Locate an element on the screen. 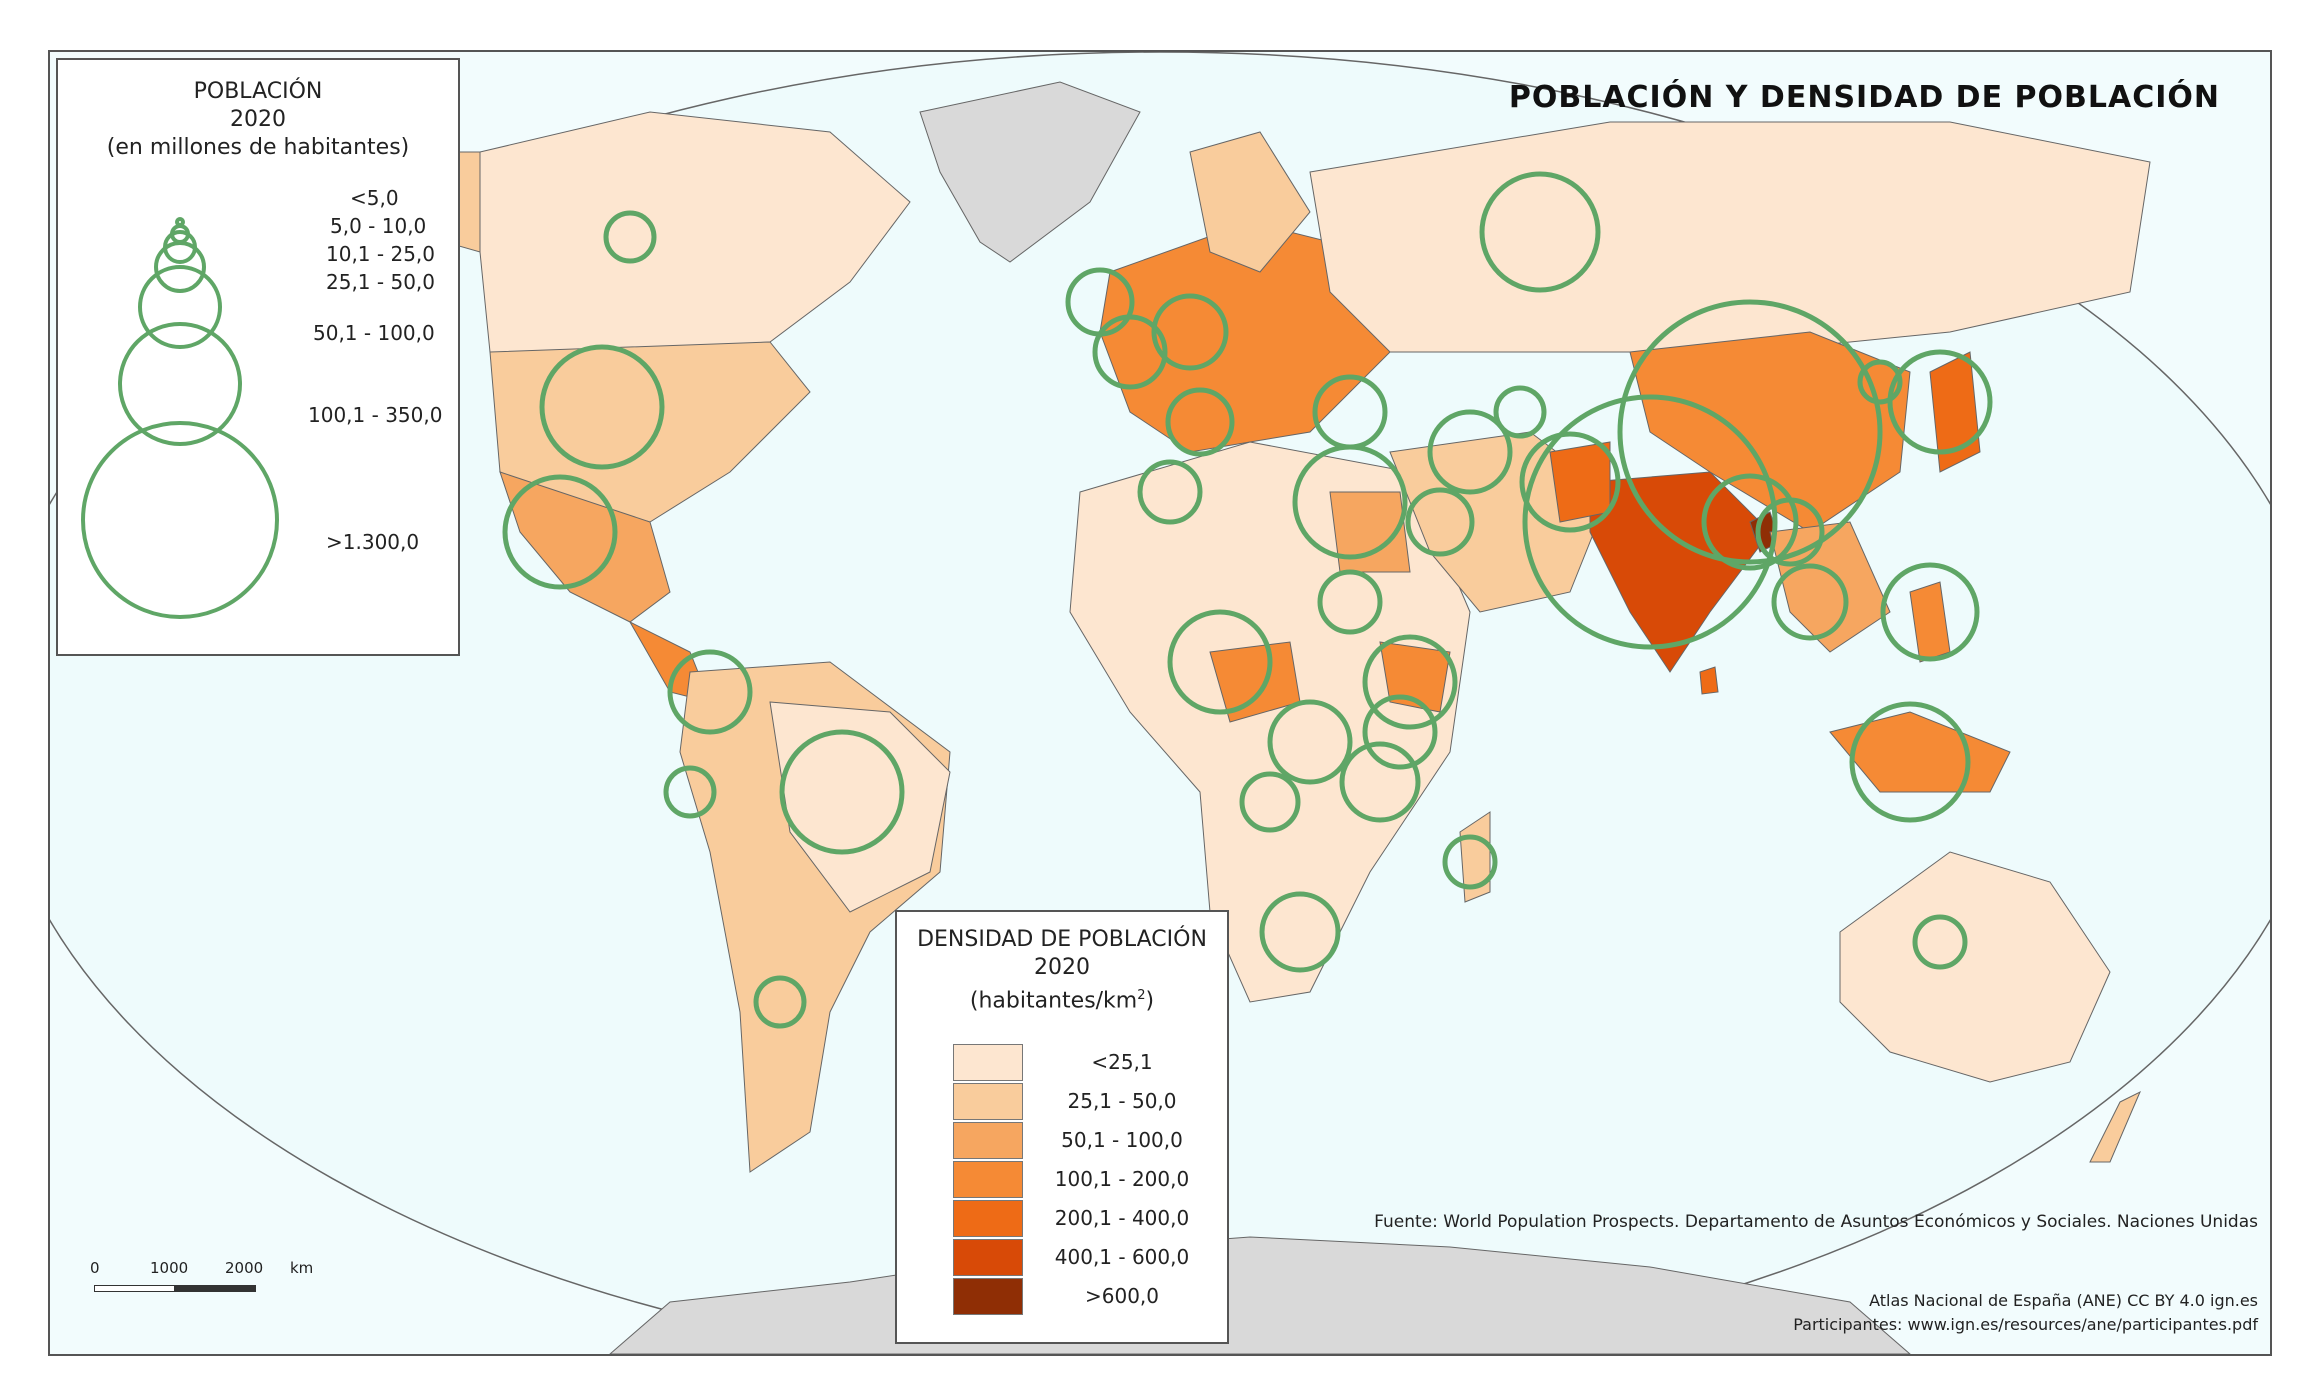 This screenshot has width=2313, height=1398. pop-circle-uzbekistan is located at coordinates (1520, 412).